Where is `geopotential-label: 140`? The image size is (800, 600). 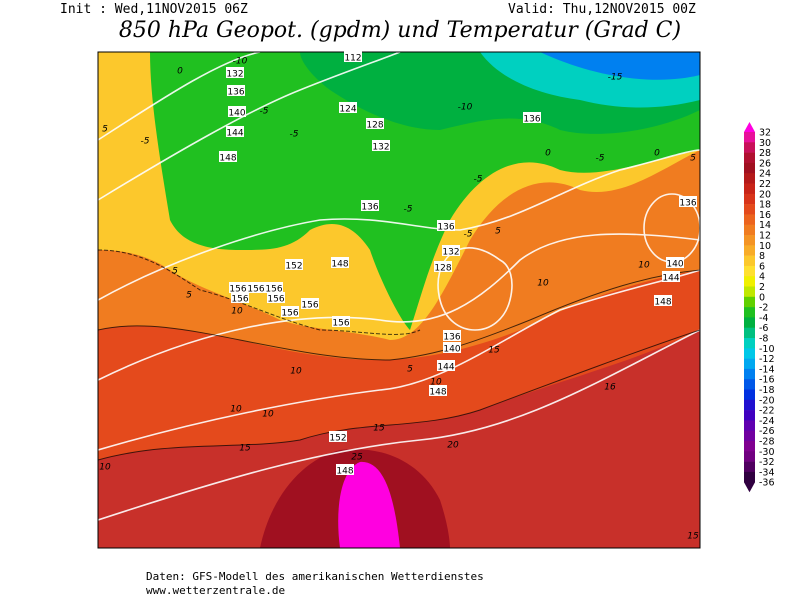
geopotential-label: 140 is located at coordinates (236, 114).